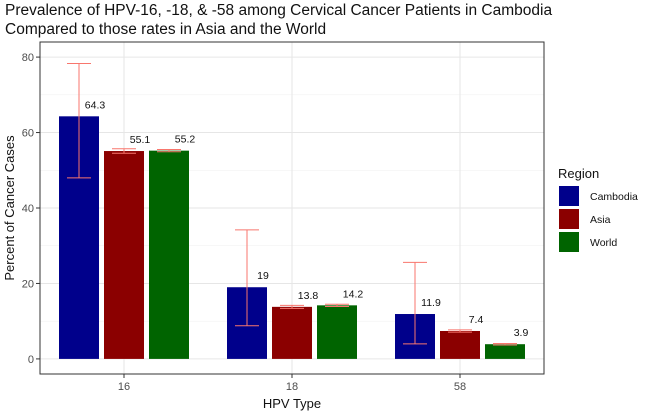 The image size is (669, 413). Describe the element at coordinates (614, 197) in the screenshot. I see `legend-label-cambodia: Cambodia` at that location.